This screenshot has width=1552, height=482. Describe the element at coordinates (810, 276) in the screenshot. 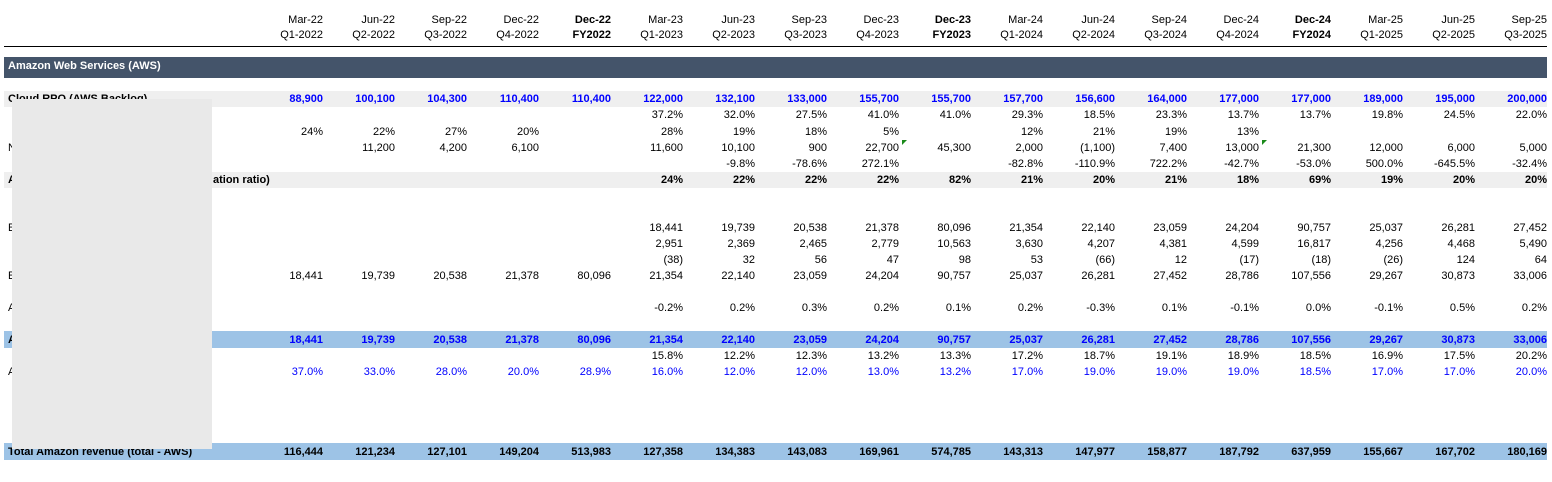

I see `cell-end-rev: 23,059` at that location.